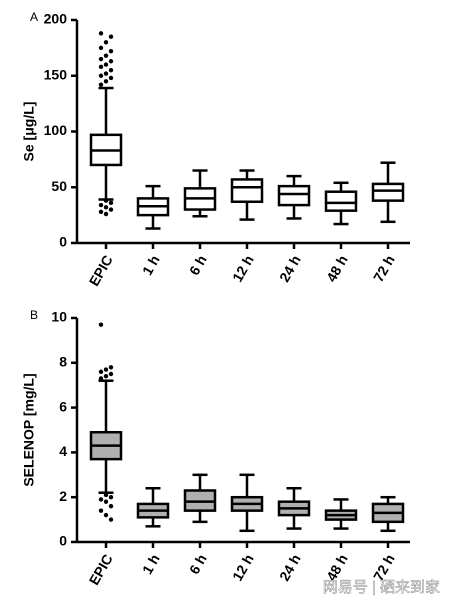 Image resolution: width=449 pixels, height=606 pixels. Describe the element at coordinates (381, 587) in the screenshot. I see `watermark: 网易号 | 硒来到家` at that location.